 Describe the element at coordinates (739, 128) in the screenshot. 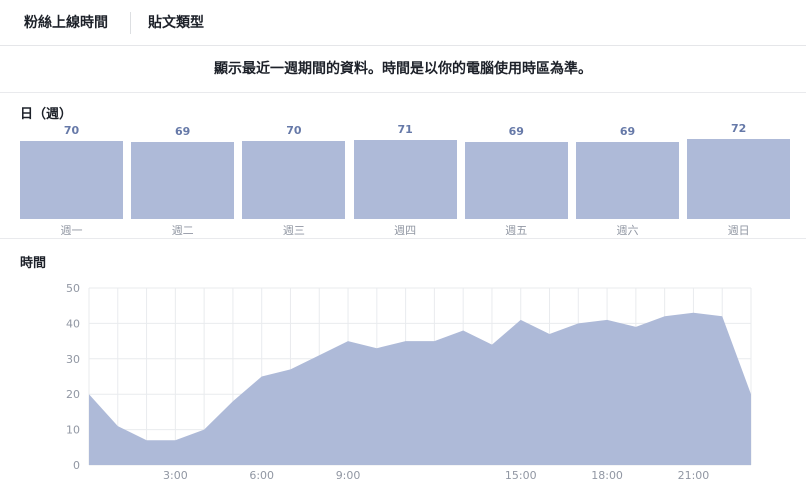

I see `day-value-label: 72` at that location.